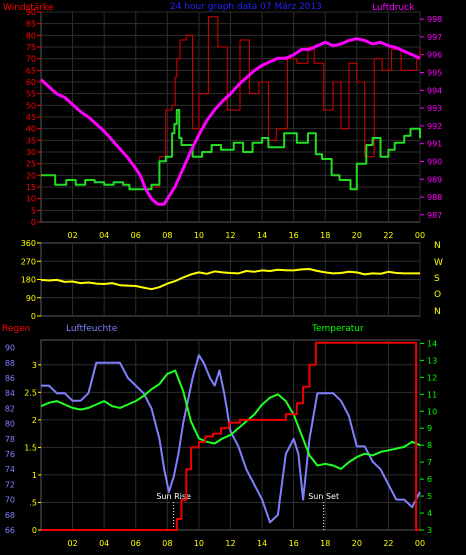 The image size is (466, 555). Describe the element at coordinates (31, 164) in the screenshot. I see `wind-y-tick-label: 25` at that location.